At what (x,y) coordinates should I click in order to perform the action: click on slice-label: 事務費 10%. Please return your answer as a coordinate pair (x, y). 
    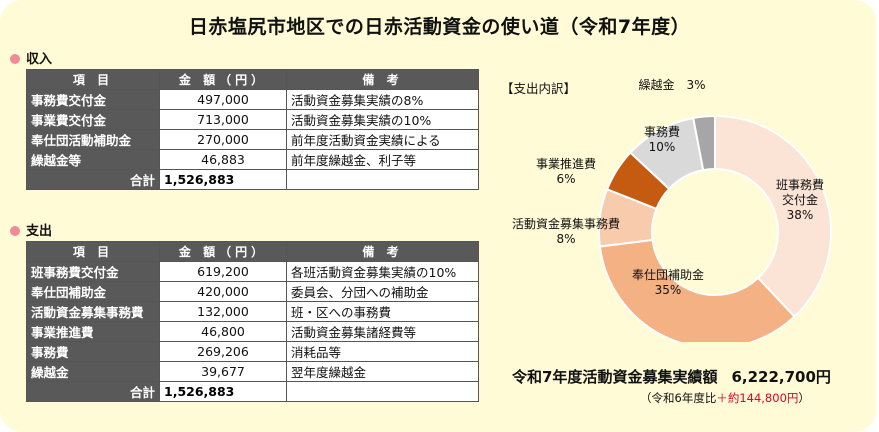
    Looking at the image, I should click on (662, 140).